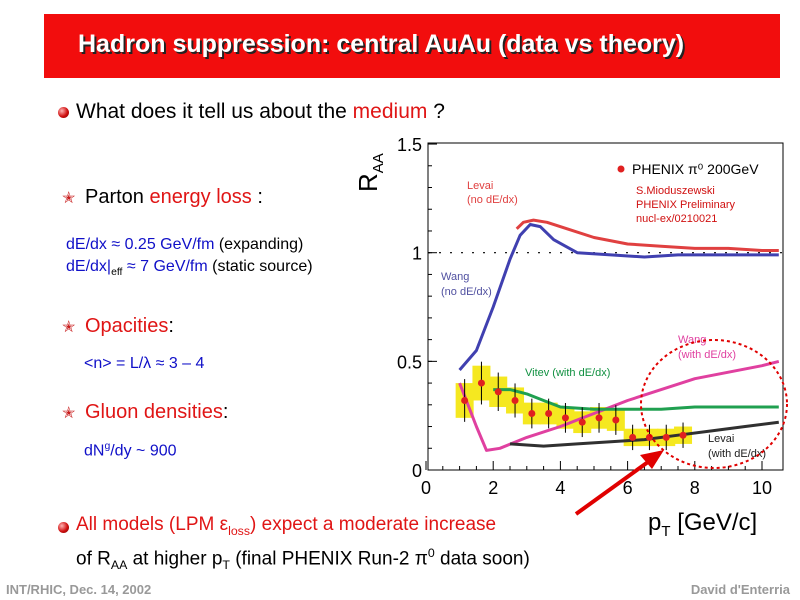 The width and height of the screenshot is (800, 600). I want to click on legend-note-1: S.Mioduszewski, so click(675, 191).